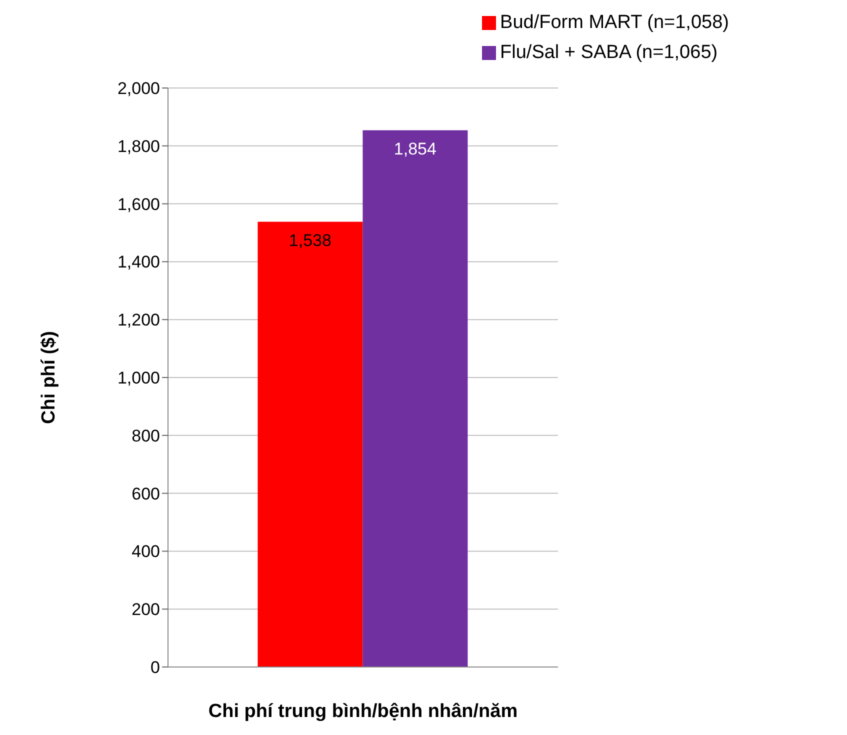 The height and width of the screenshot is (735, 847). I want to click on y-axis-title: Chi phí ($), so click(49, 377).